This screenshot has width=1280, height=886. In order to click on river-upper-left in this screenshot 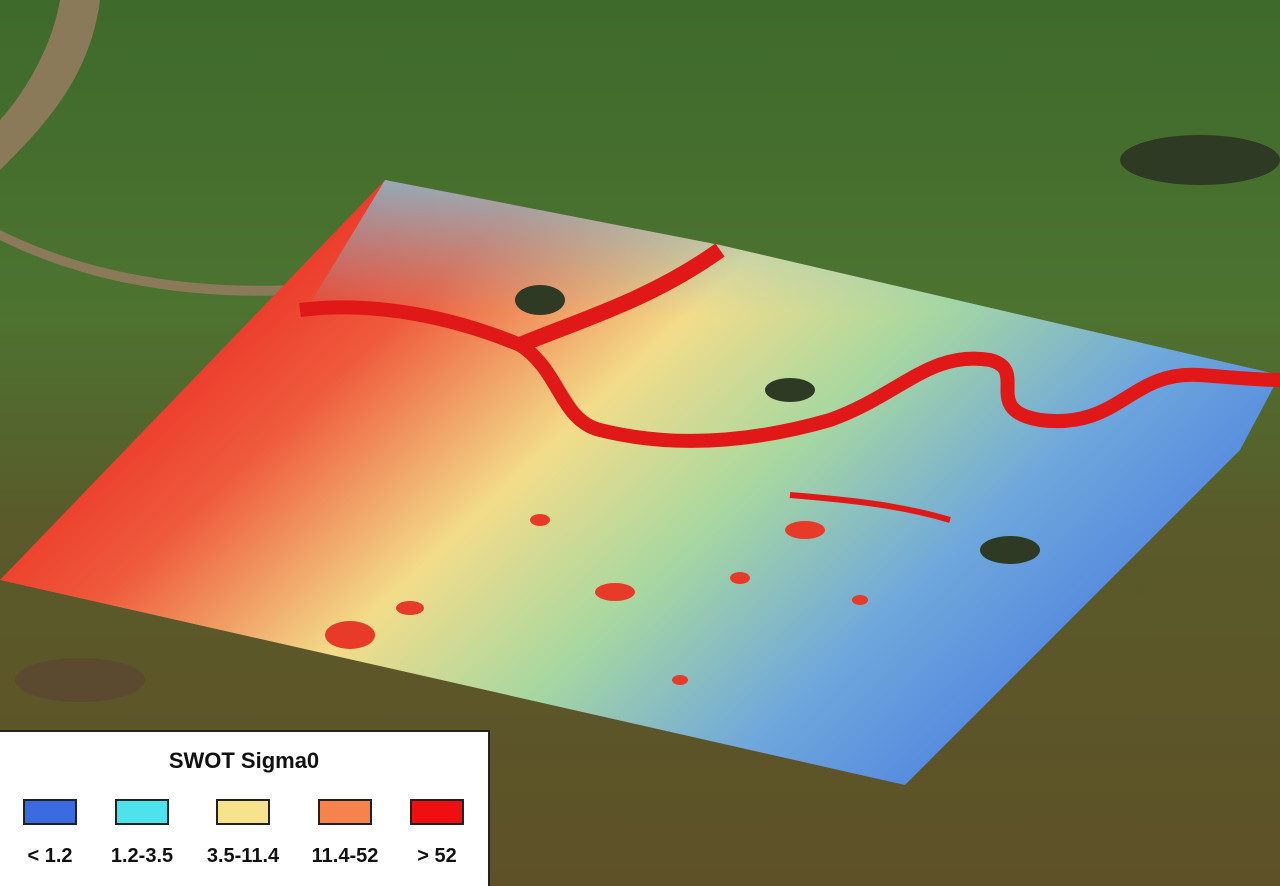, I will do `click(50, 85)`.